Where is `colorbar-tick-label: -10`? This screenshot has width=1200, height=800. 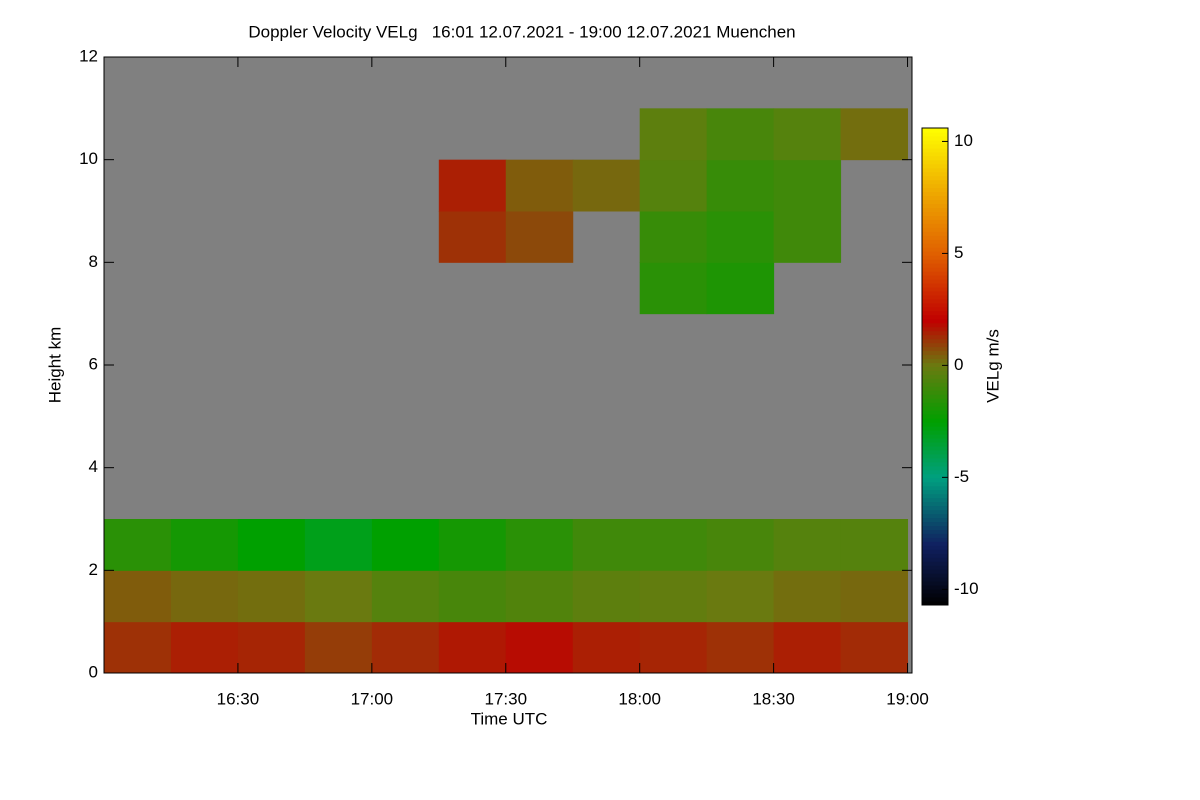 colorbar-tick-label: -10 is located at coordinates (966, 588).